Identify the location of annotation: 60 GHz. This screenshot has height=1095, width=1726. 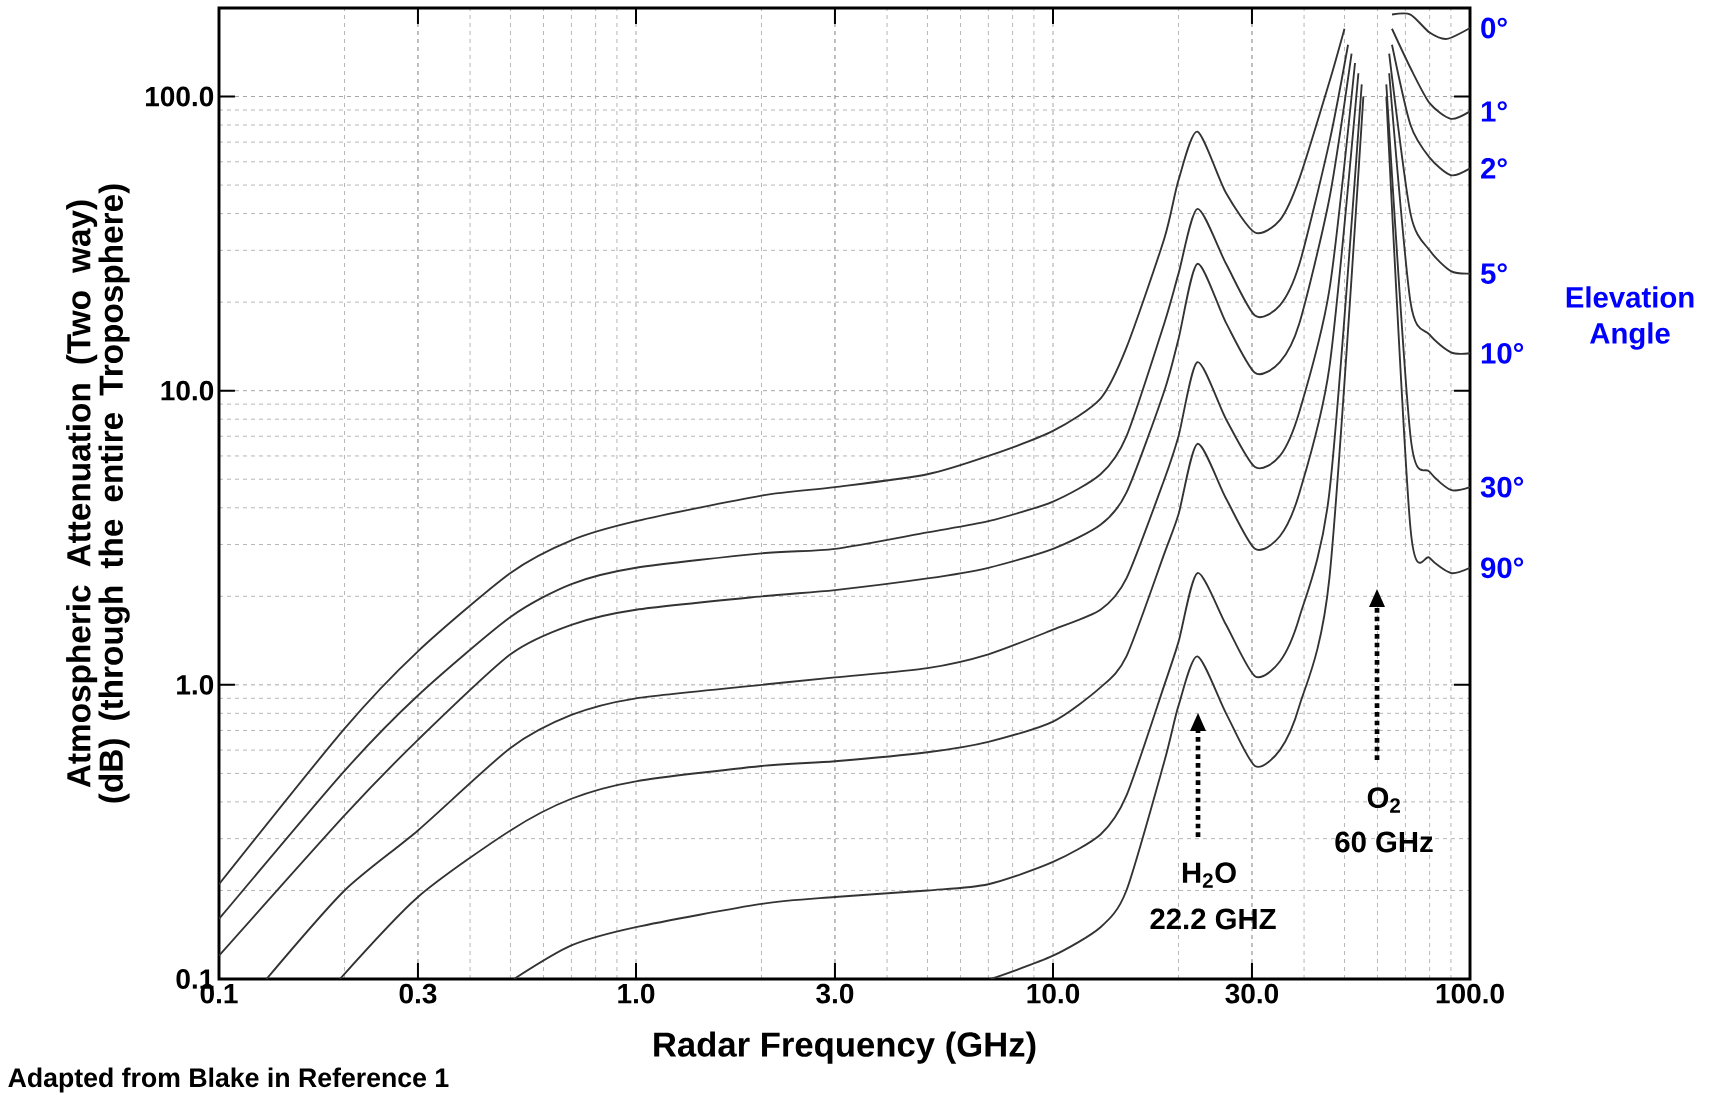
(1384, 842).